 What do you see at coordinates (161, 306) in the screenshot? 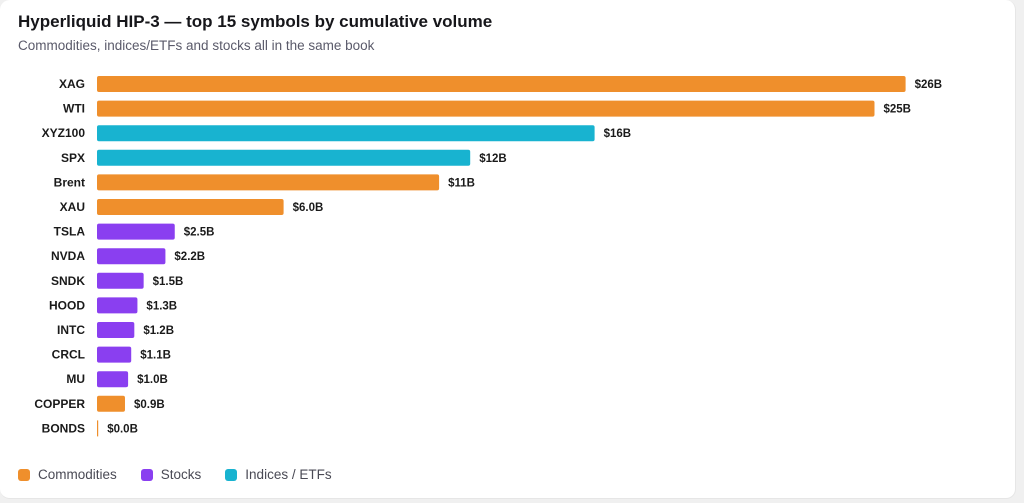
I see `data-label: $1.3B` at bounding box center [161, 306].